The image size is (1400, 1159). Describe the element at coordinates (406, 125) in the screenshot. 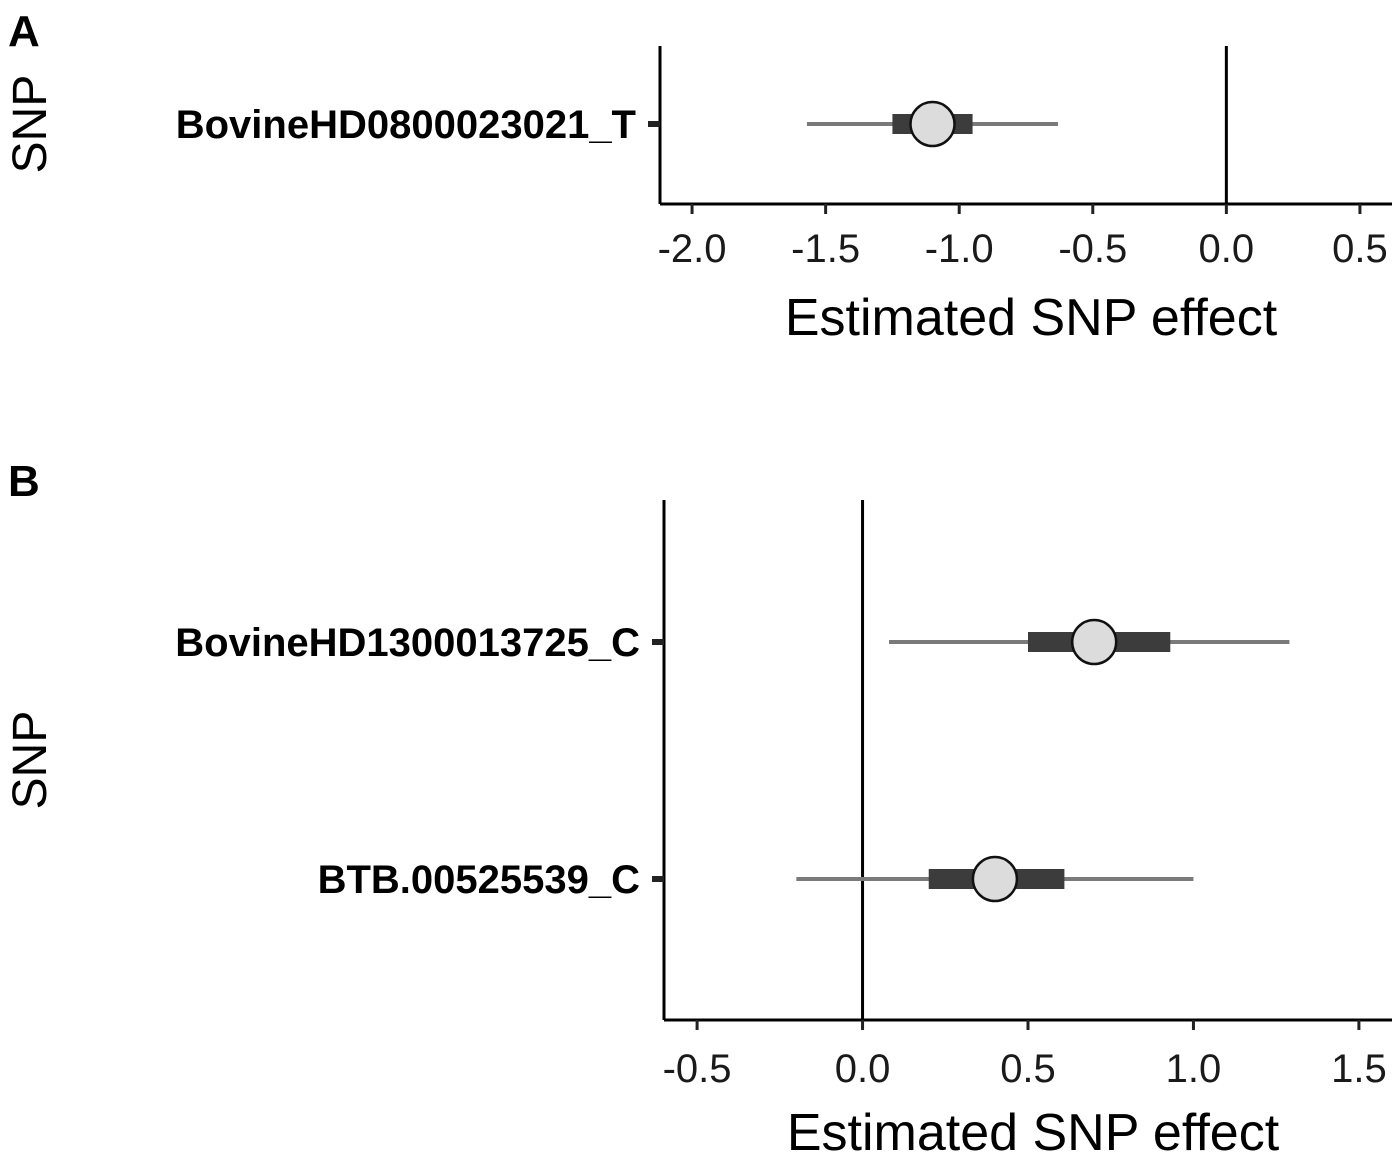

I see `snp-label: BovineHD0800023021_T` at that location.